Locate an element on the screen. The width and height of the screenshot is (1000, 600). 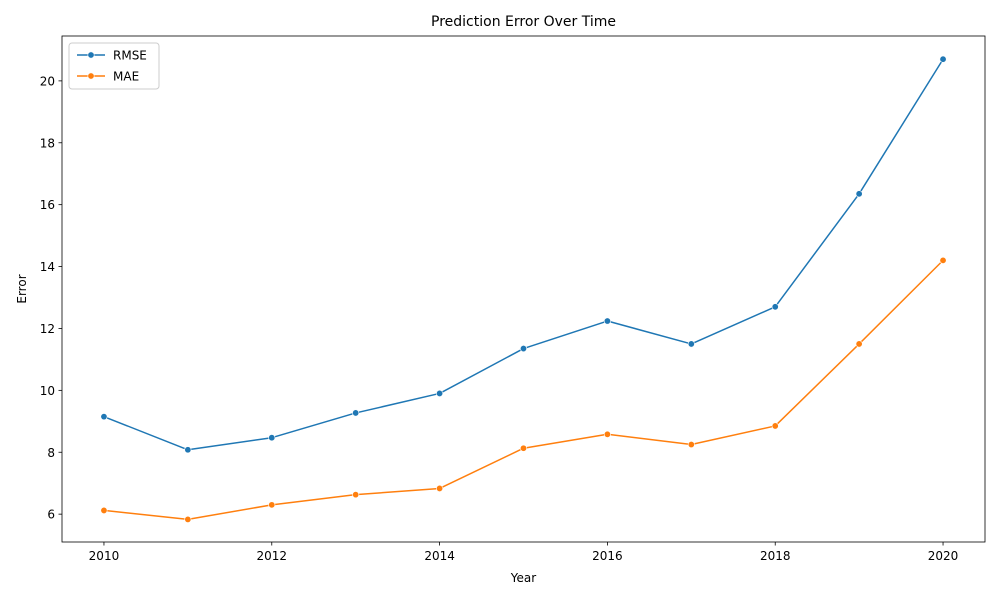
x-tick-label: 2020 is located at coordinates (943, 556).